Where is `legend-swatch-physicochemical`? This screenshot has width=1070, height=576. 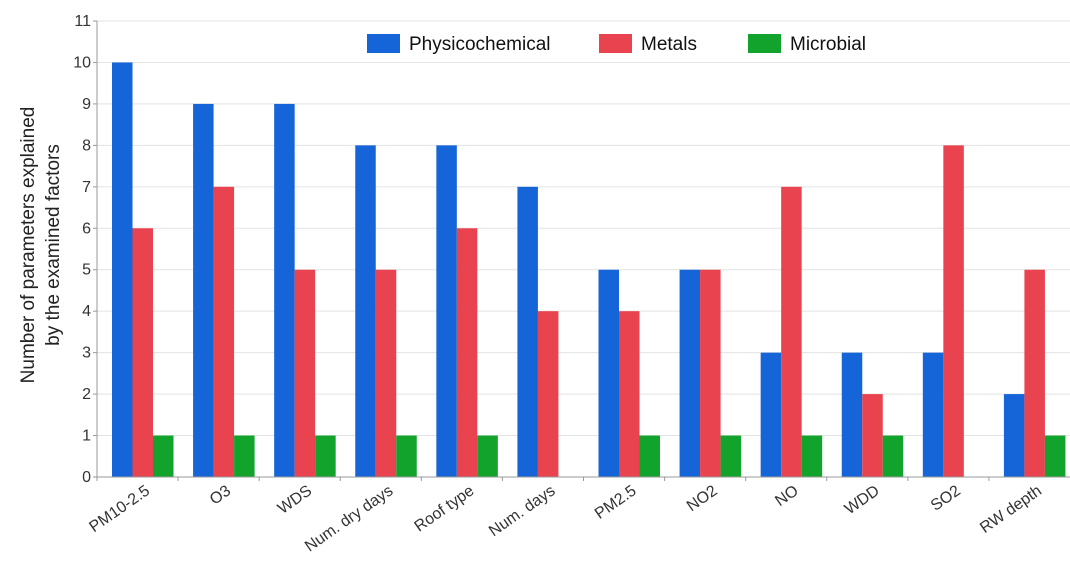
legend-swatch-physicochemical is located at coordinates (383, 43).